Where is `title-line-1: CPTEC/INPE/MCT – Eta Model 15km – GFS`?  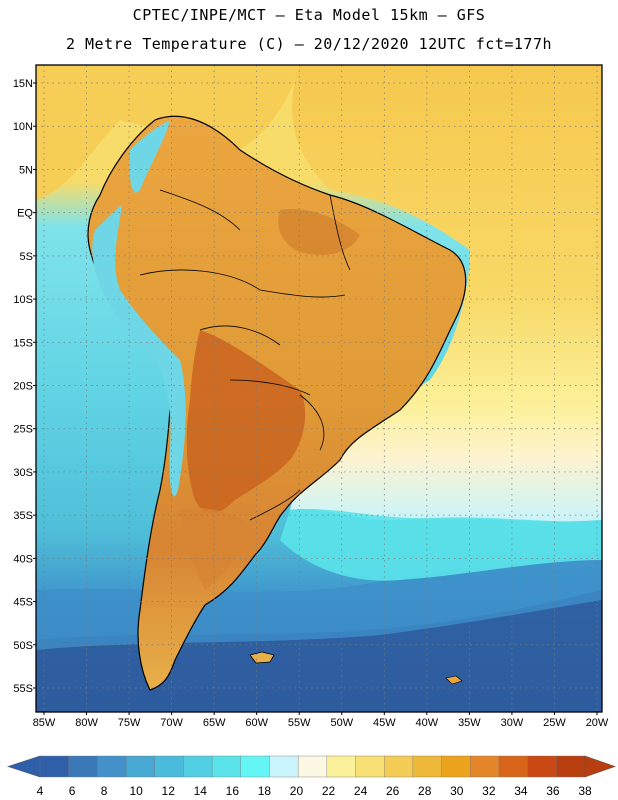 title-line-1: CPTEC/INPE/MCT – Eta Model 15km – GFS is located at coordinates (309, 15).